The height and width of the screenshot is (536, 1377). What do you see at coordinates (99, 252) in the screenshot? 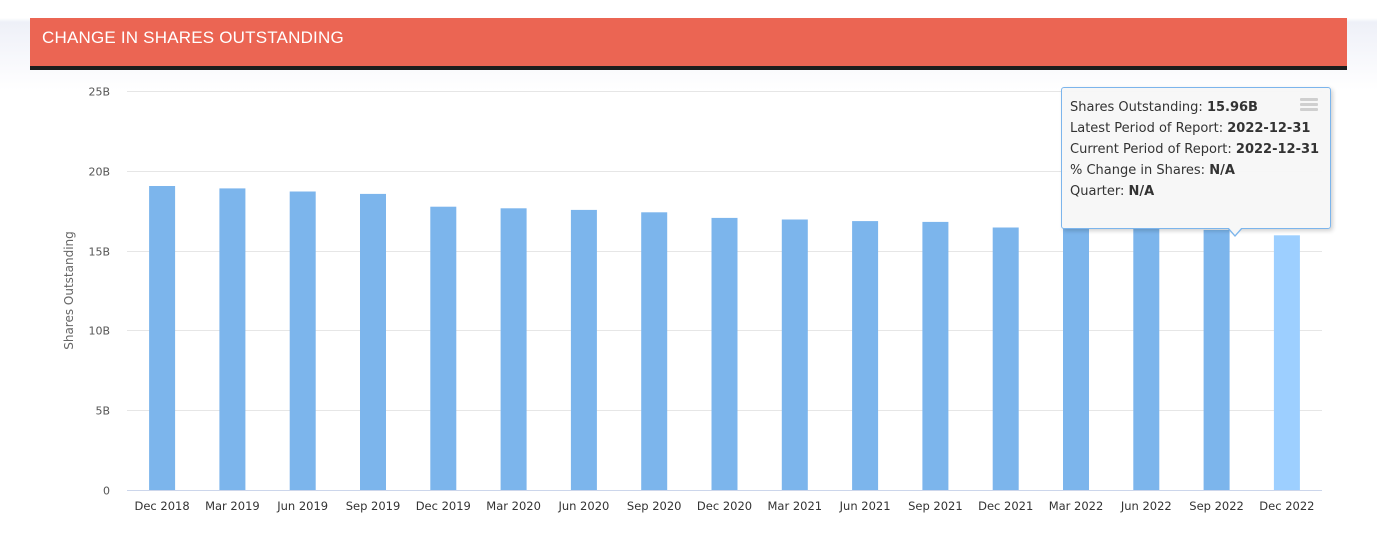
I see `y-tick-label: 15B` at bounding box center [99, 252].